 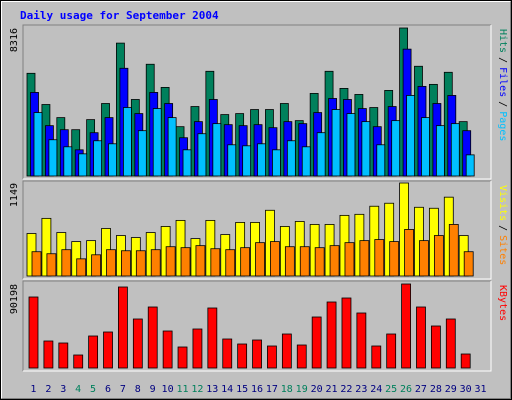 What do you see at coordinates (78, 389) in the screenshot?
I see `x-tick-label: 4` at bounding box center [78, 389].